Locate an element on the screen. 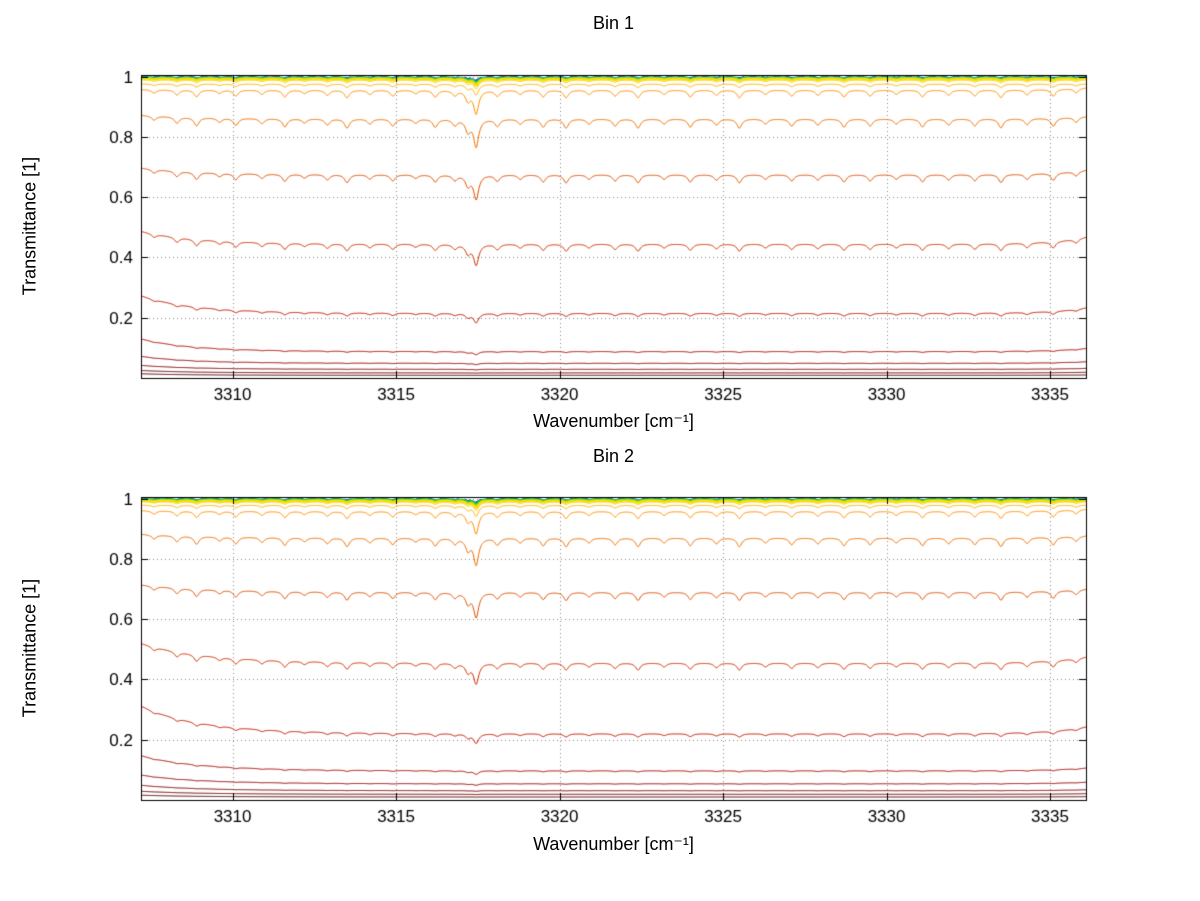 The height and width of the screenshot is (901, 1200). subplot1-xlabel: Wavenumber [cm⁻¹] is located at coordinates (613, 421).